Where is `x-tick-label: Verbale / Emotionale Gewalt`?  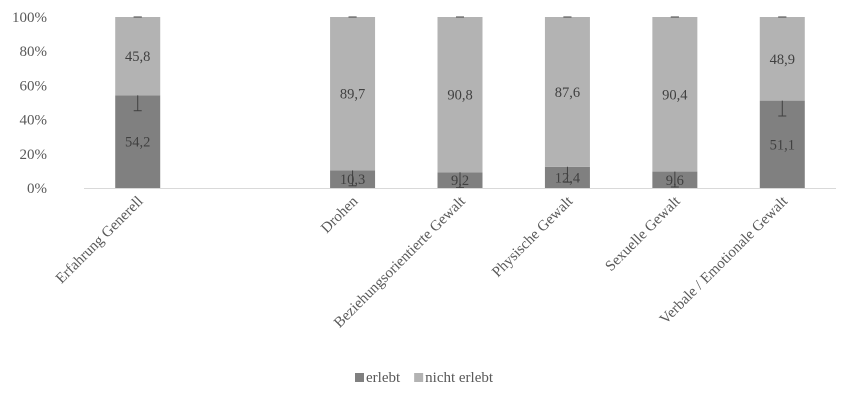 x-tick-label: Verbale / Emotionale Gewalt is located at coordinates (724, 260).